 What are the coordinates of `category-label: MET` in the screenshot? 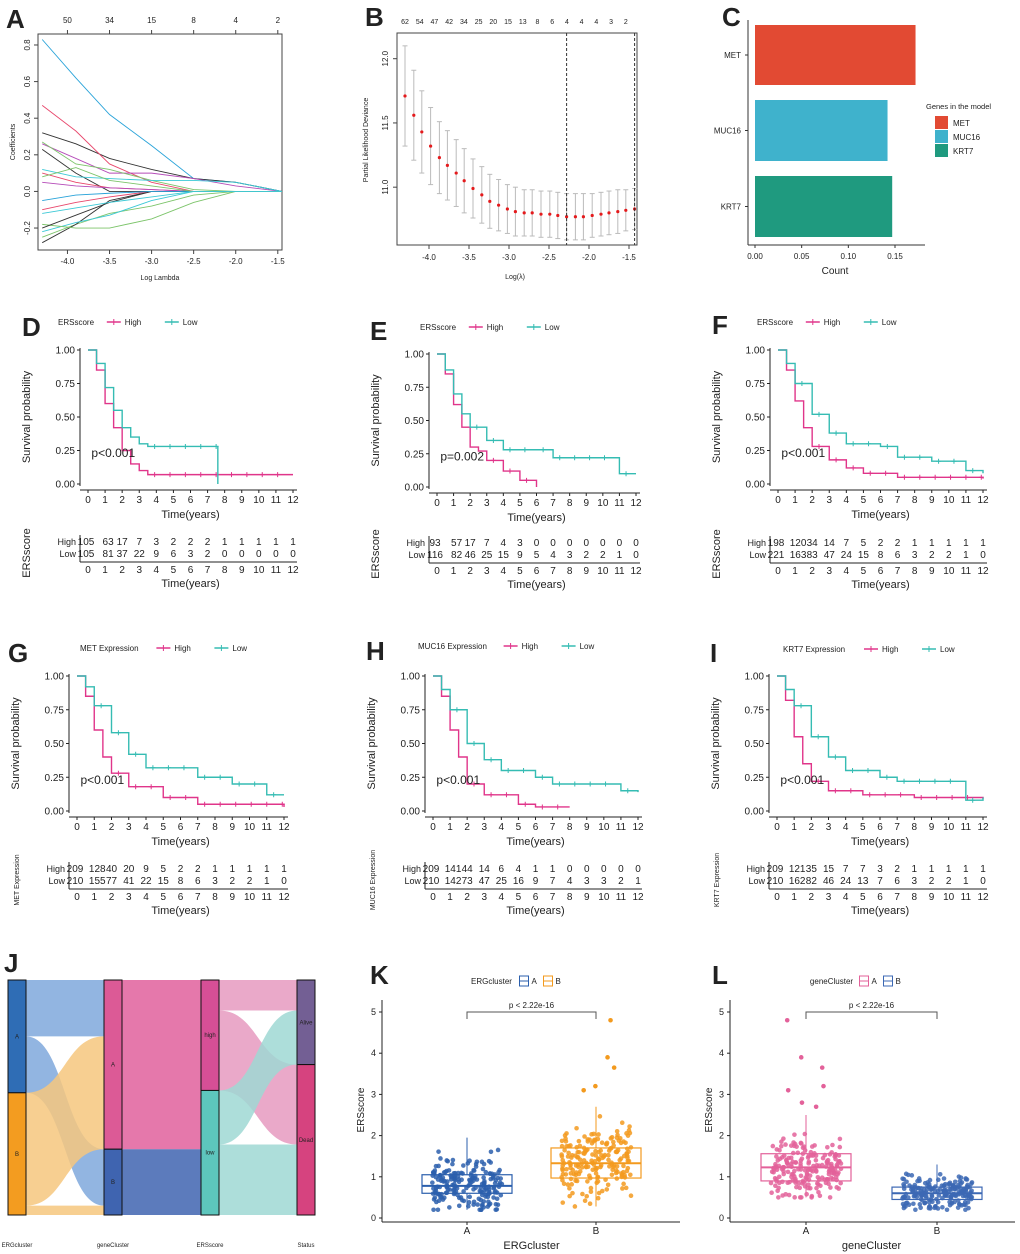 It's located at (732, 55).